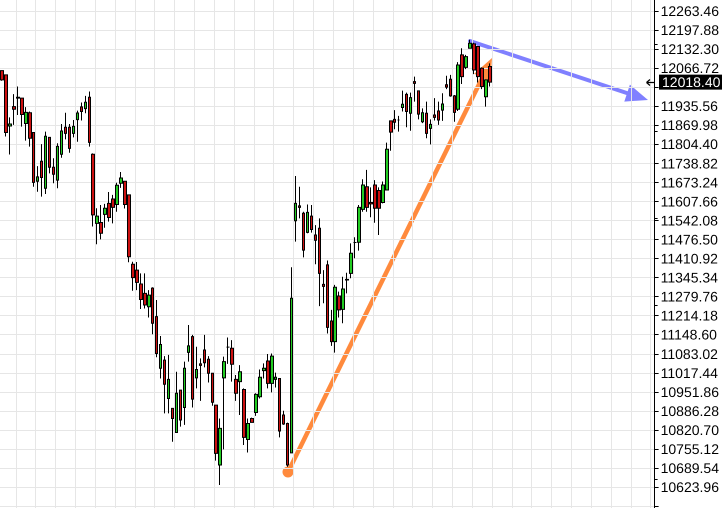  I want to click on y-tick-label: 11935.56, so click(689, 106).